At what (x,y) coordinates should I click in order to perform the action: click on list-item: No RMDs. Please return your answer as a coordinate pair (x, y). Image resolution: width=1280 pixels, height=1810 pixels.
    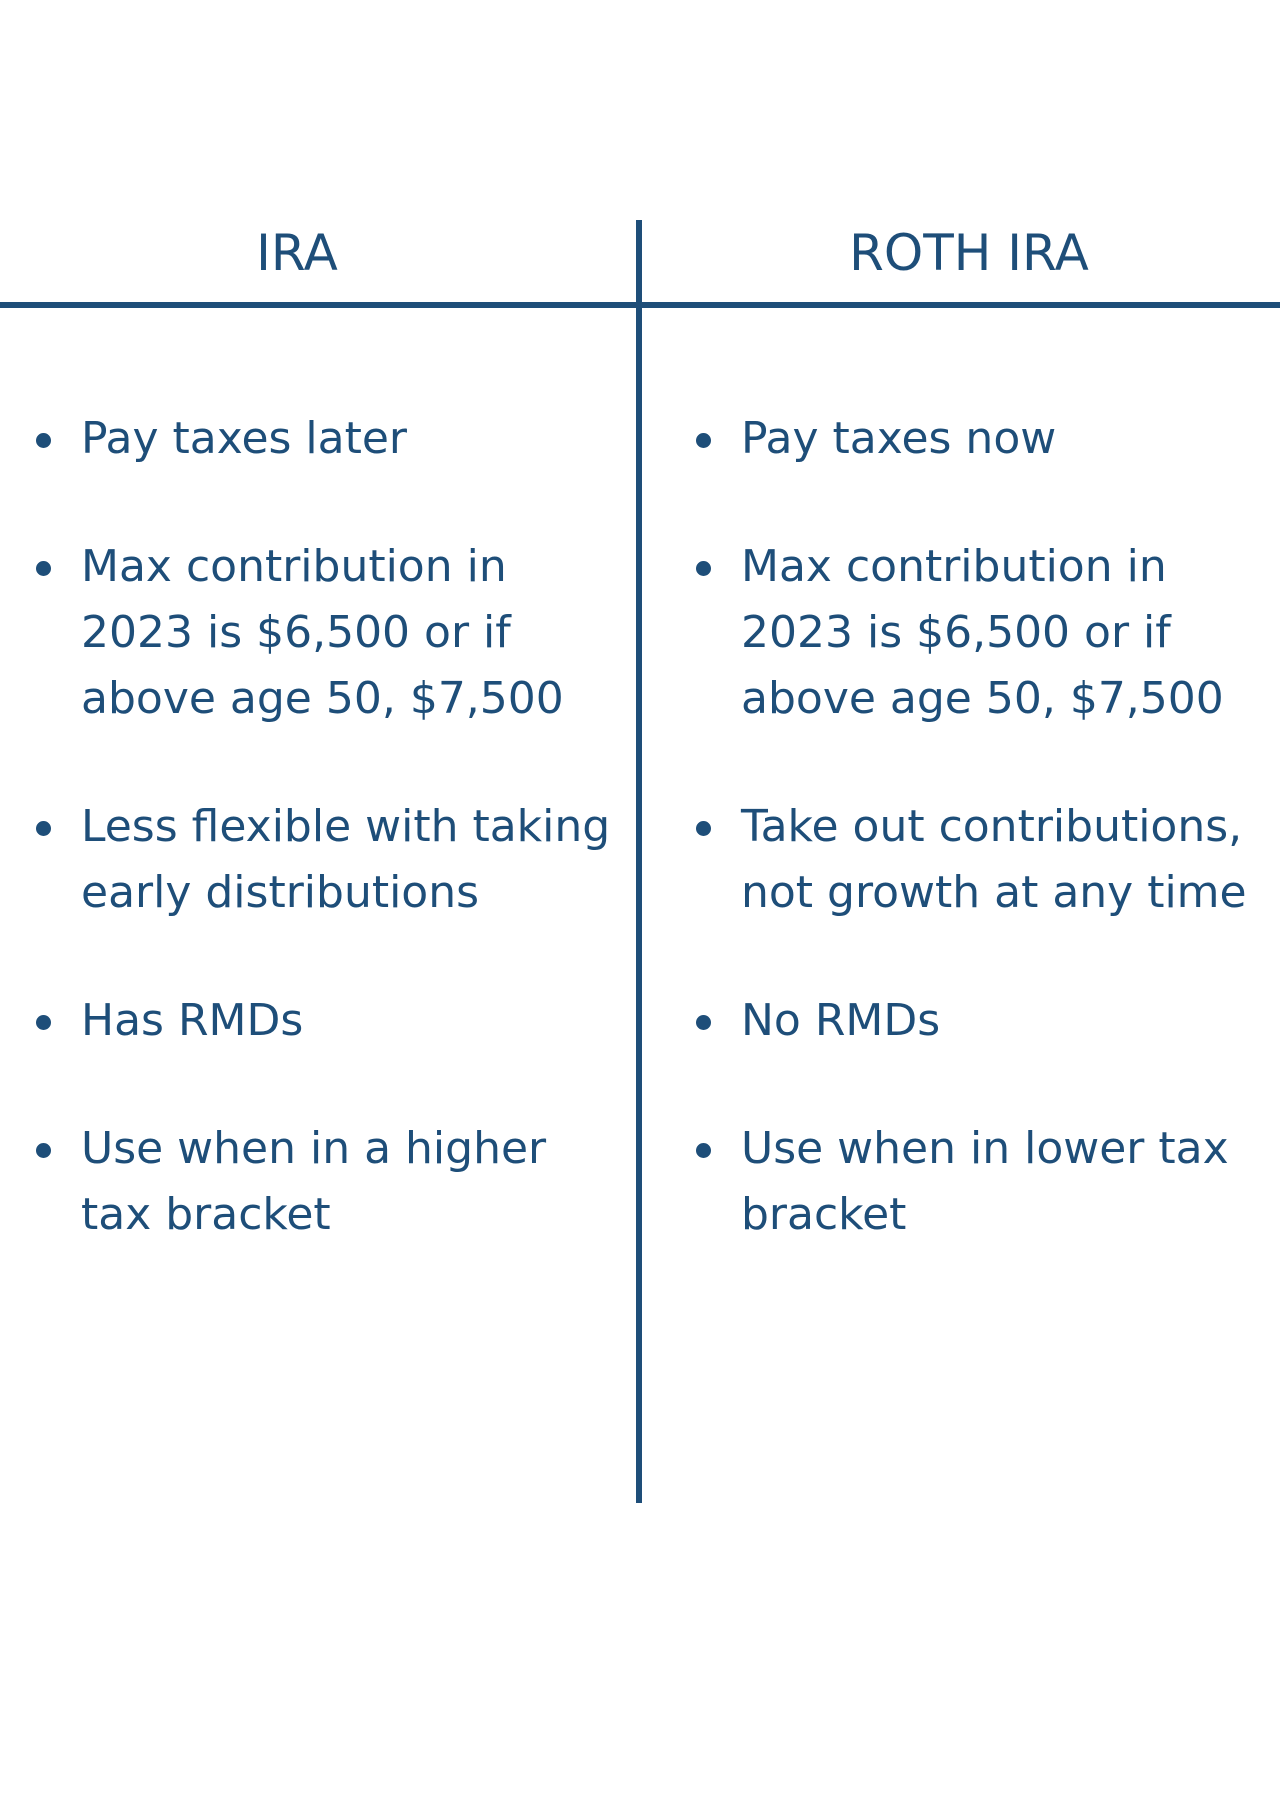
    Looking at the image, I should click on (988, 1021).